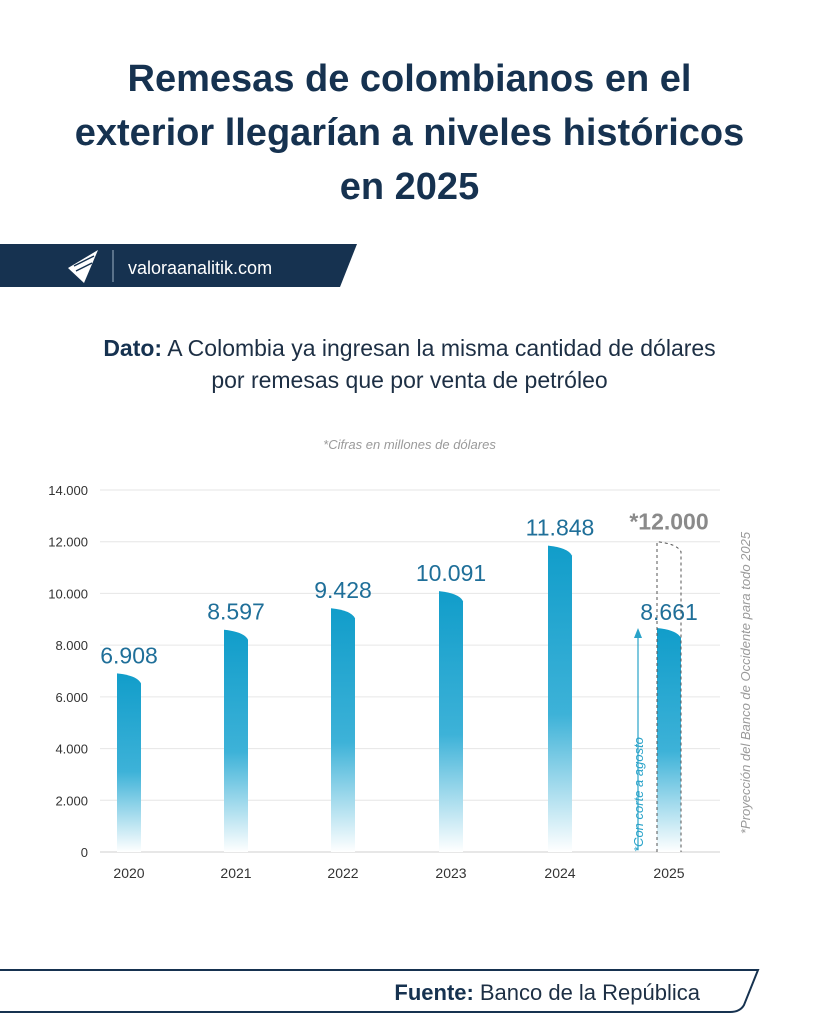 This screenshot has width=819, height=1024. What do you see at coordinates (71, 697) in the screenshot?
I see `y-tick-label: 6.000` at bounding box center [71, 697].